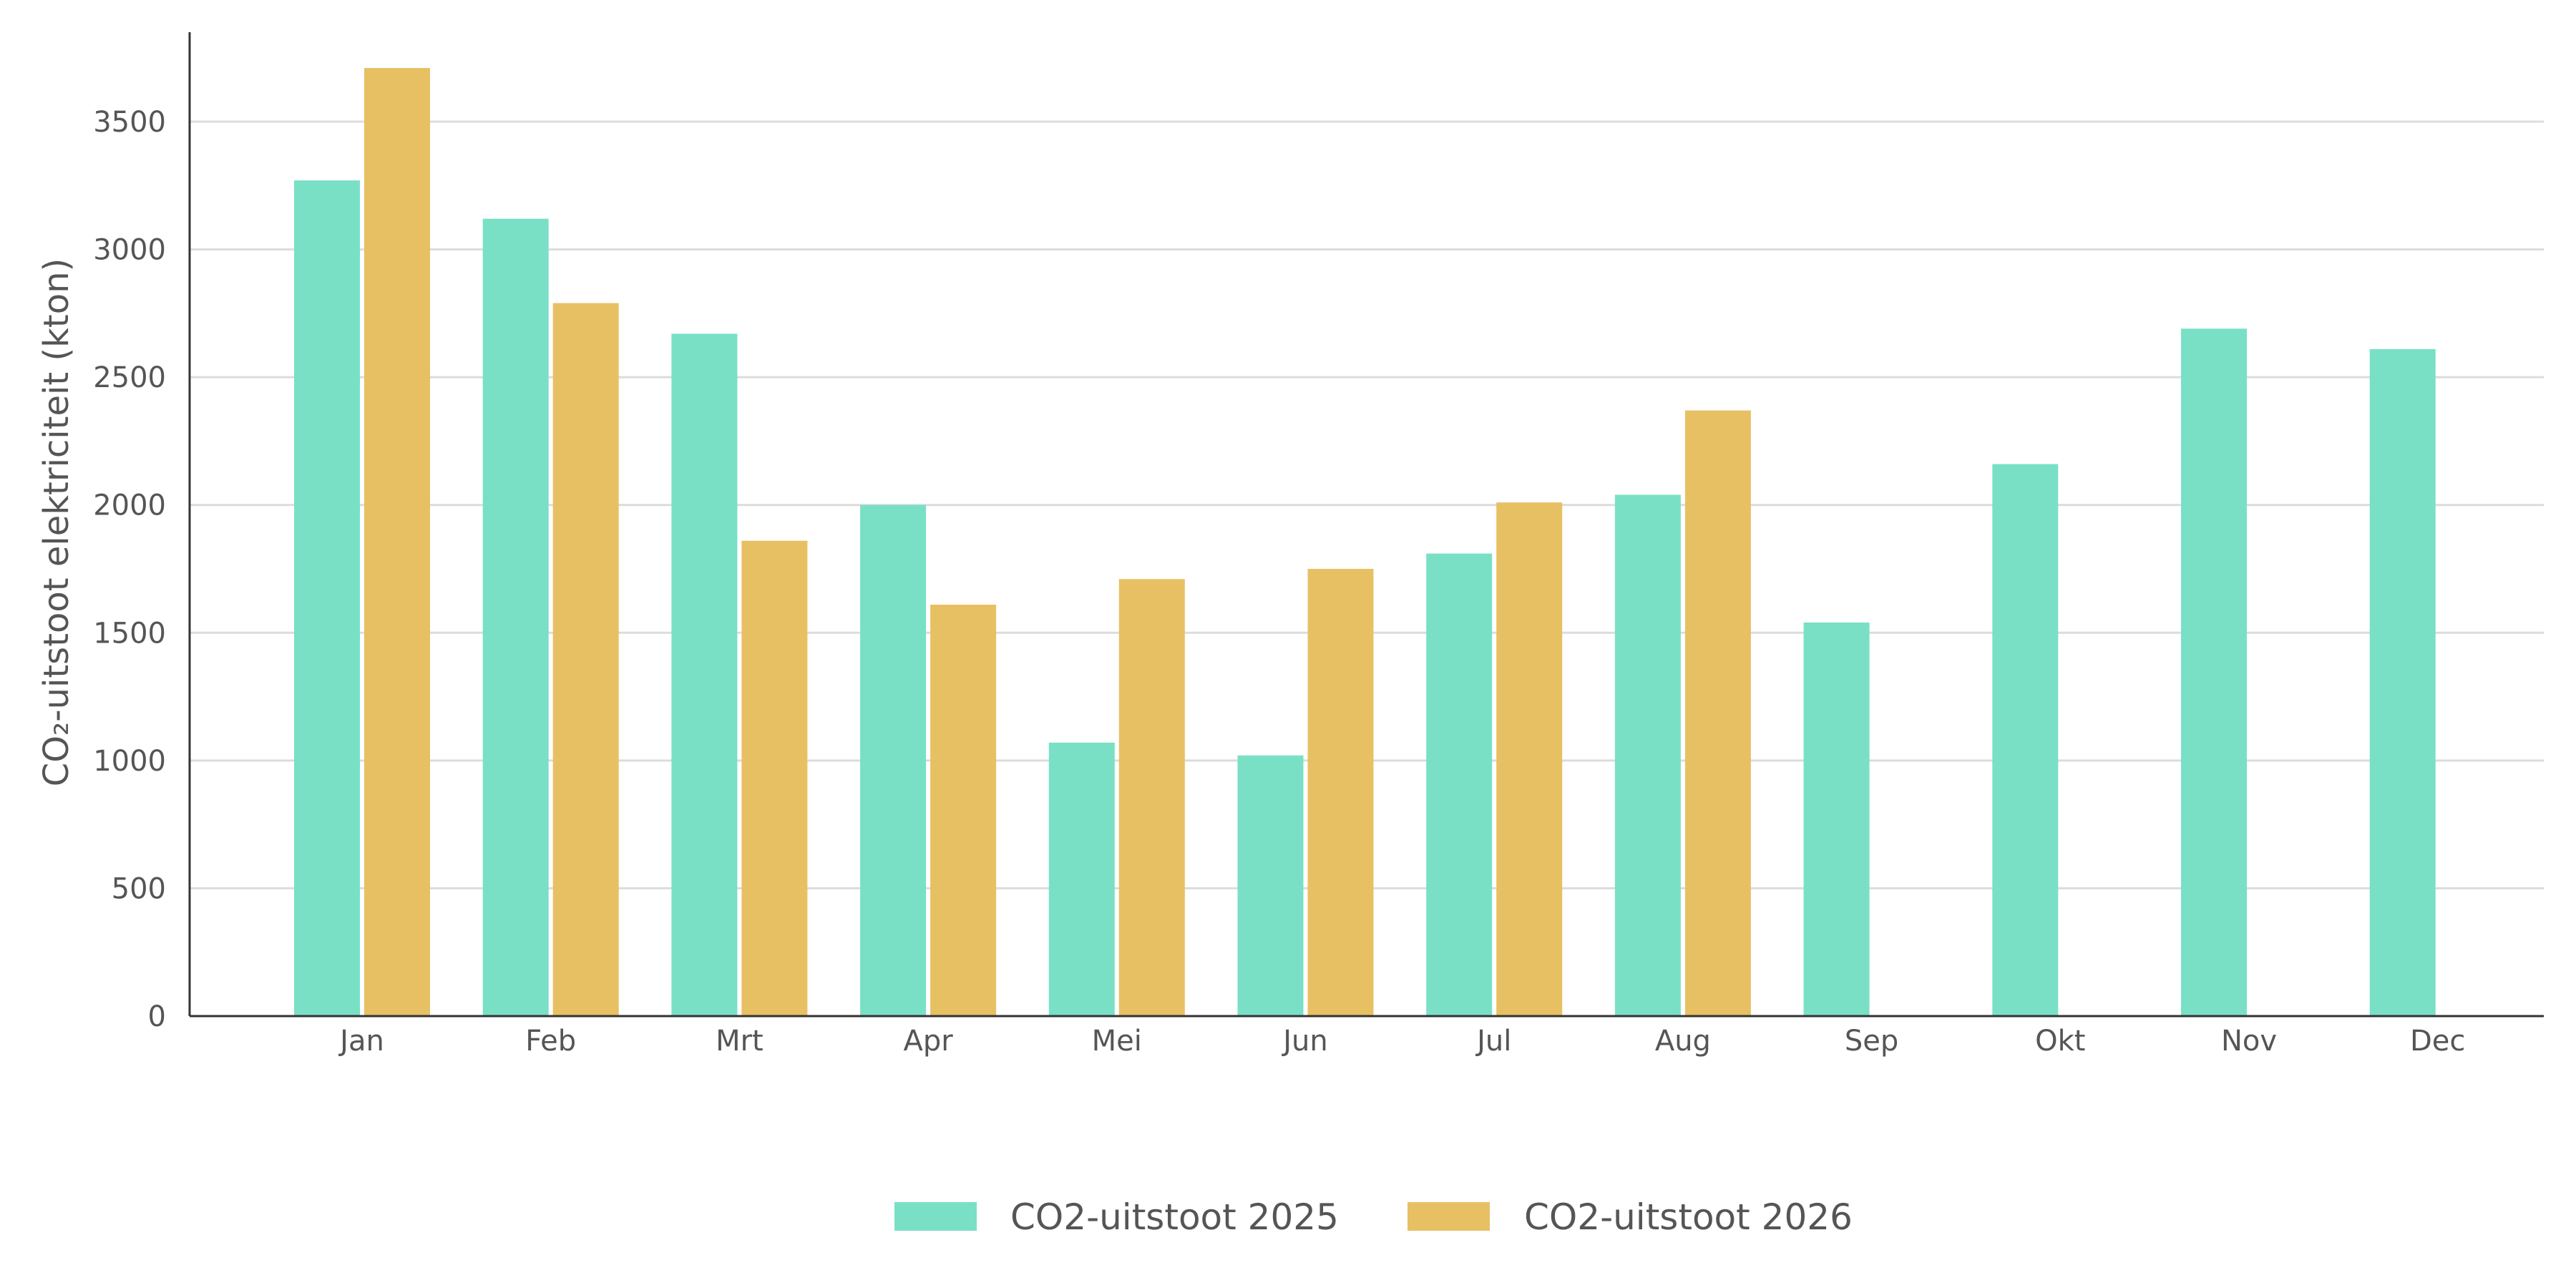 The image size is (2576, 1288). What do you see at coordinates (2025, 740) in the screenshot?
I see `bar-okt-2025` at bounding box center [2025, 740].